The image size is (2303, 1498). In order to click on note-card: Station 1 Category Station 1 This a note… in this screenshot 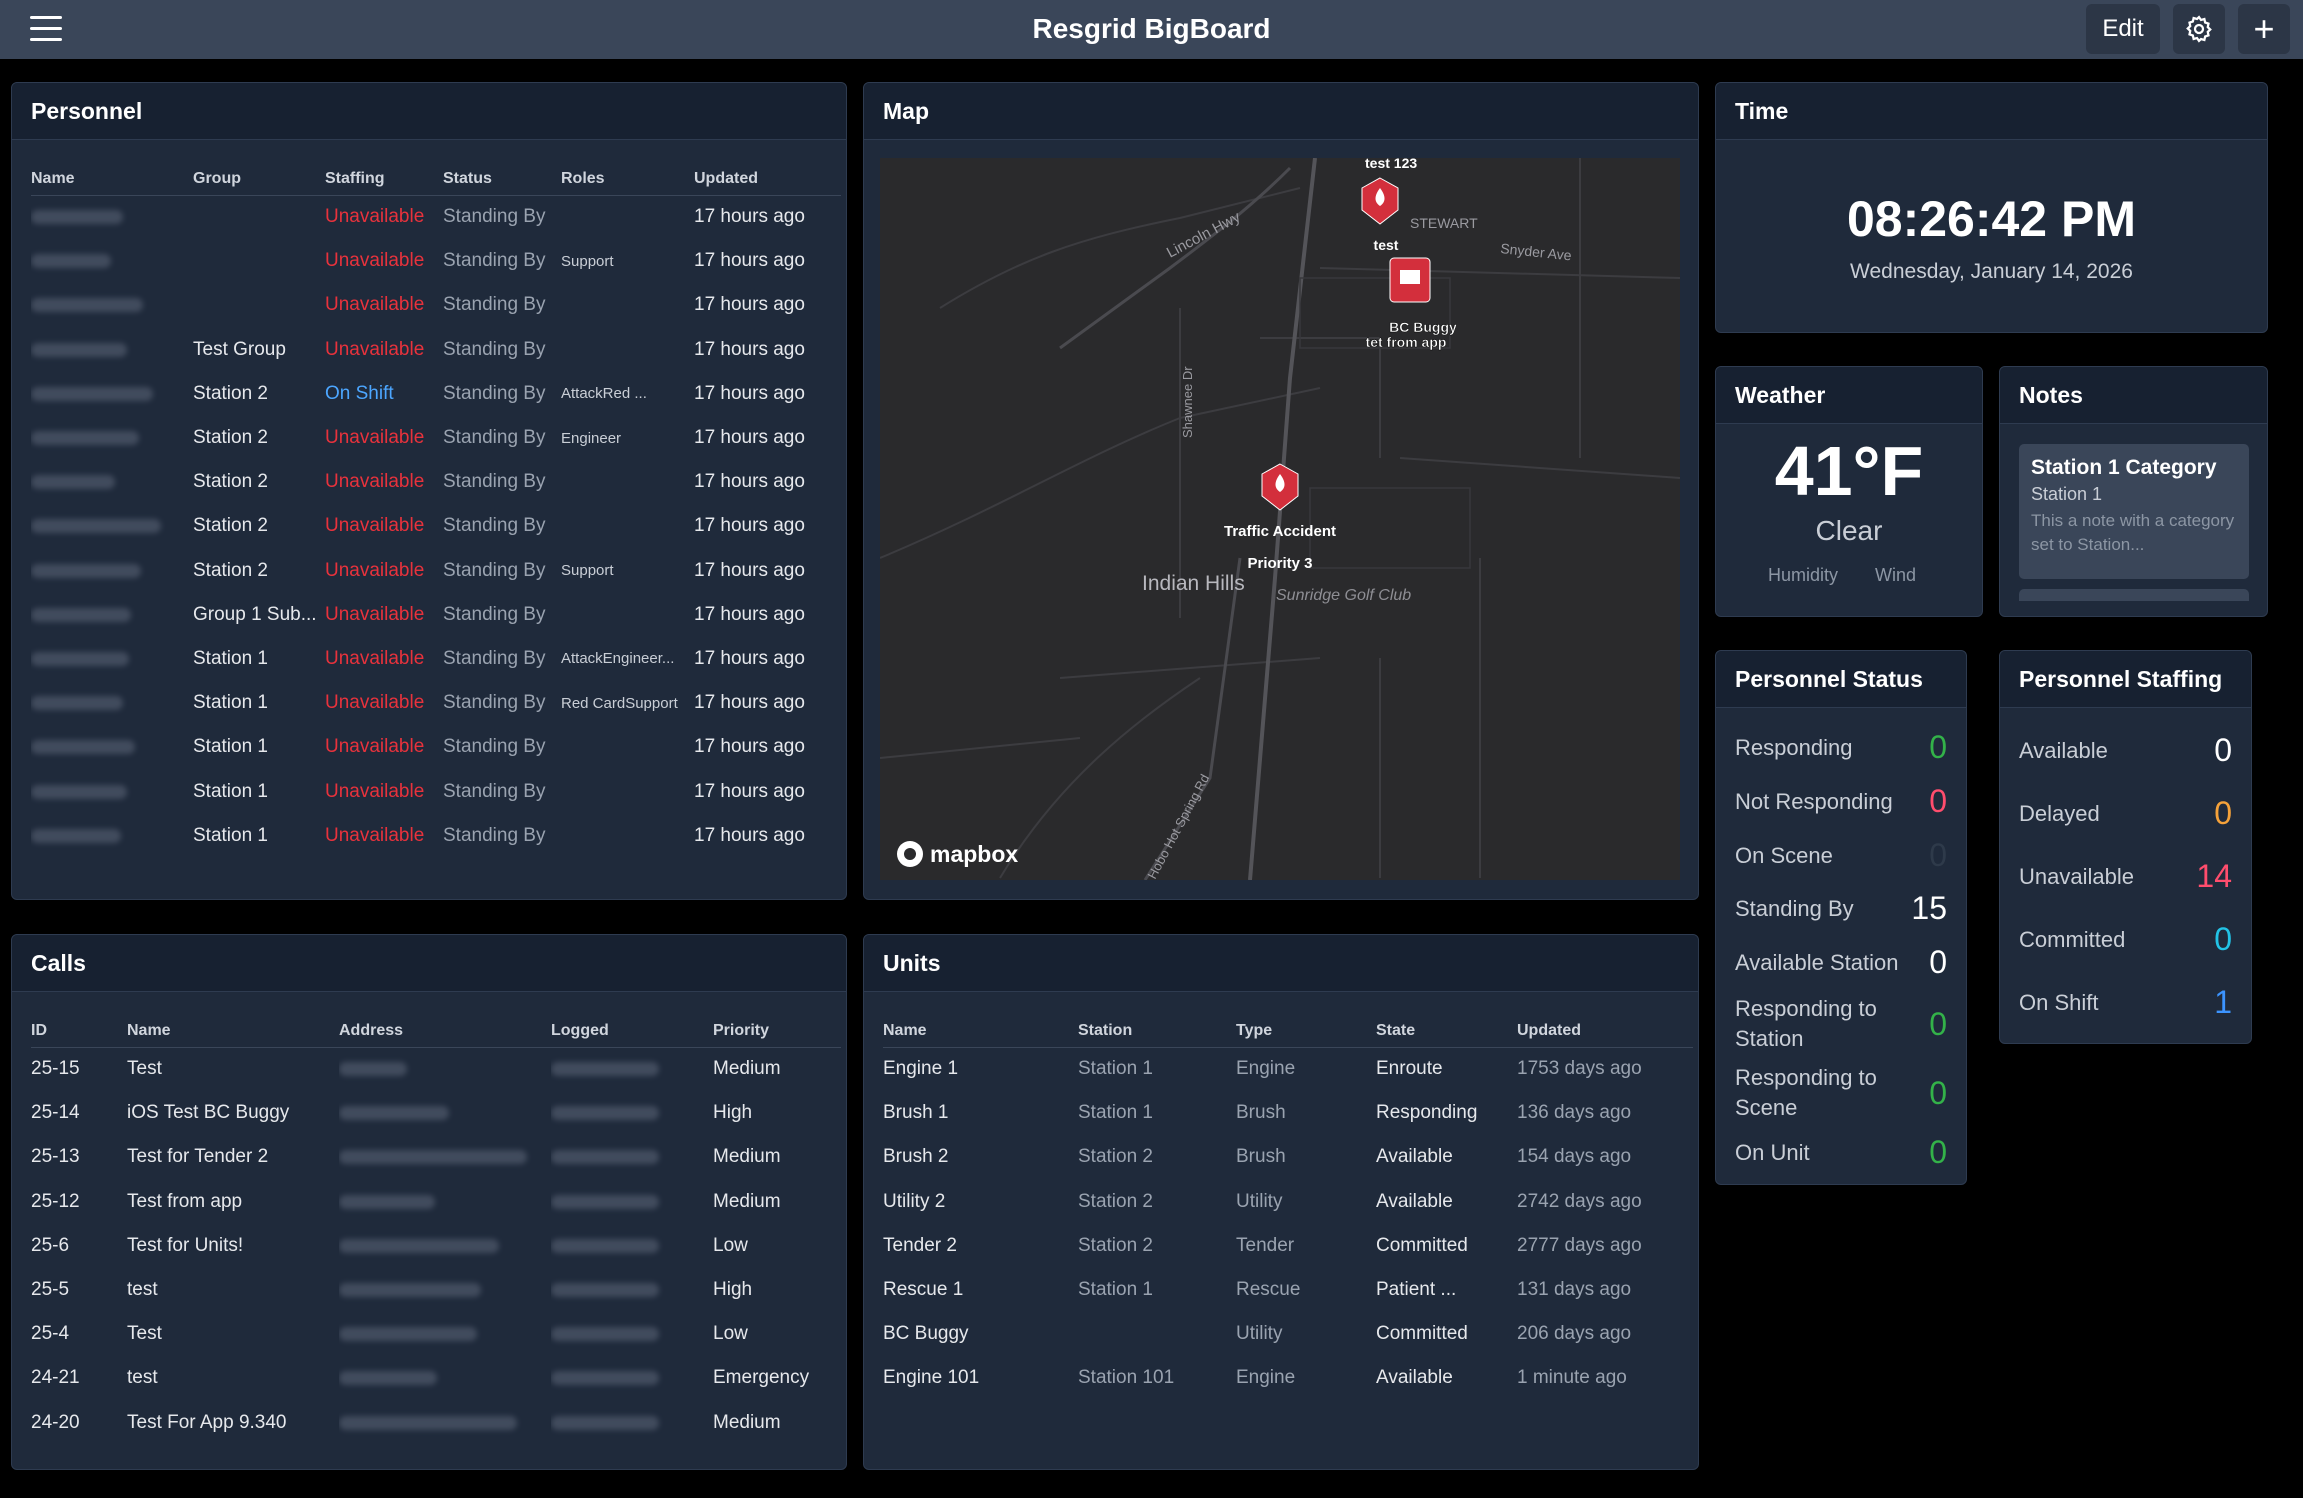, I will do `click(2134, 511)`.